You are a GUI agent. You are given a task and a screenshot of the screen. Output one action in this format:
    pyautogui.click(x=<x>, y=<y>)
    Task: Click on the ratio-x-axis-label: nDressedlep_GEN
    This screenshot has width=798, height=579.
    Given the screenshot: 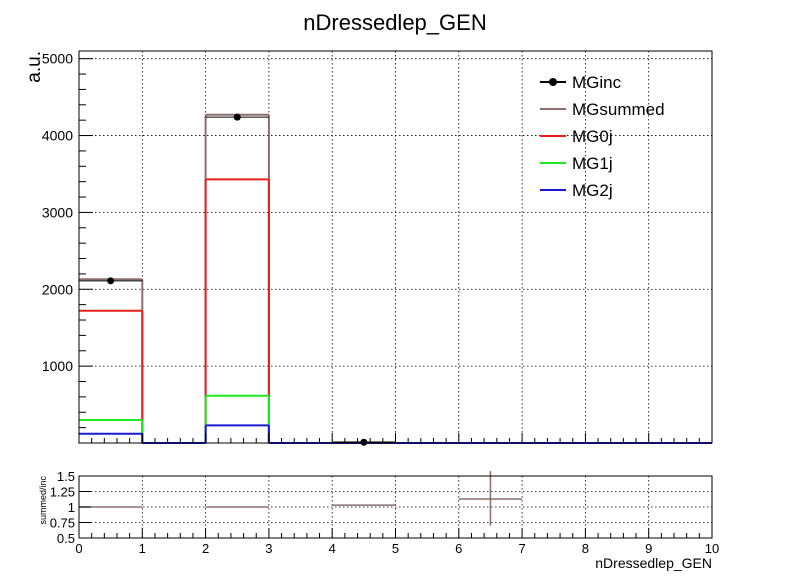 What is the action you would take?
    pyautogui.click(x=653, y=563)
    